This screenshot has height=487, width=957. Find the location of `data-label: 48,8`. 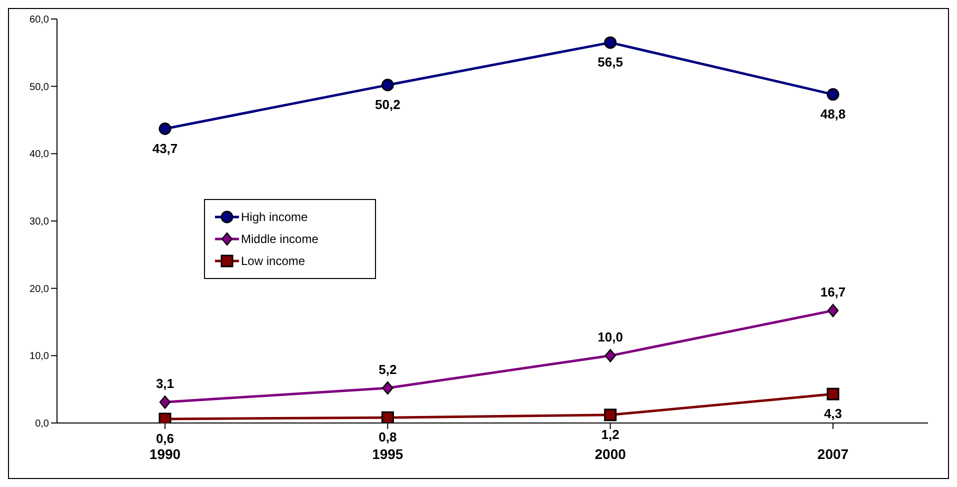

data-label: 48,8 is located at coordinates (833, 114).